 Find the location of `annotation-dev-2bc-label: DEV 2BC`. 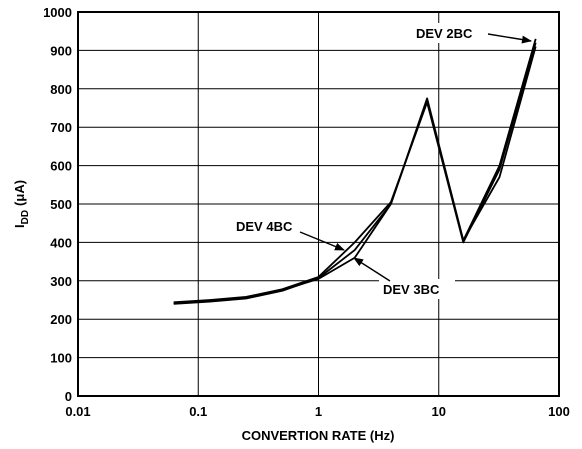

annotation-dev-2bc-label: DEV 2BC is located at coordinates (444, 33).